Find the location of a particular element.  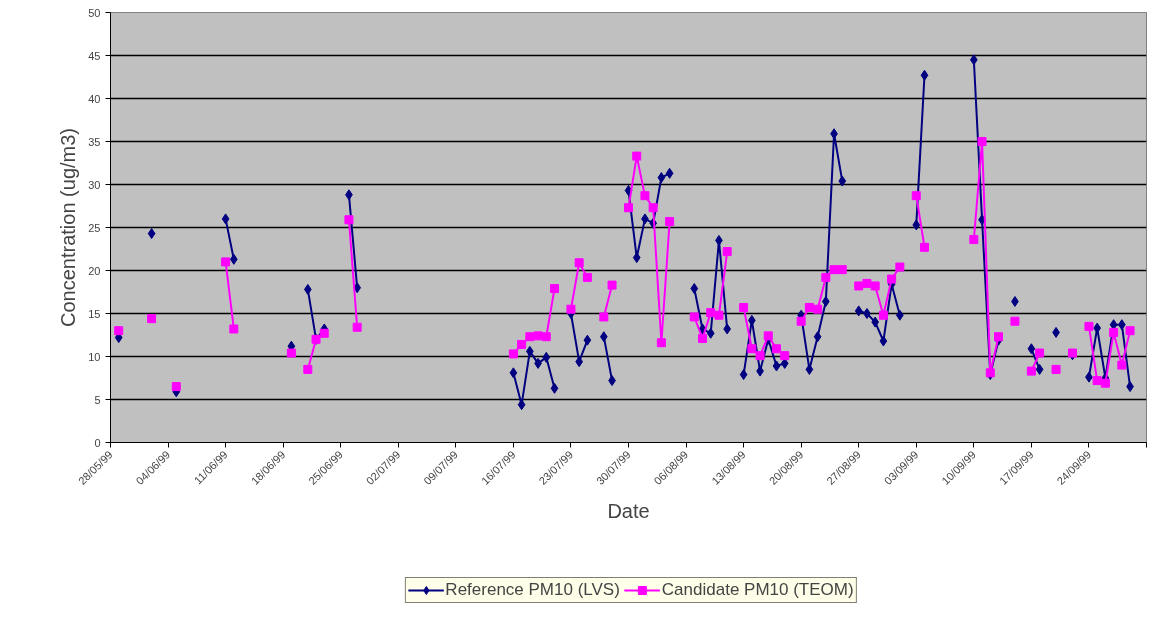

legend-label: Reference PM10 (LVS) is located at coordinates (532, 590).